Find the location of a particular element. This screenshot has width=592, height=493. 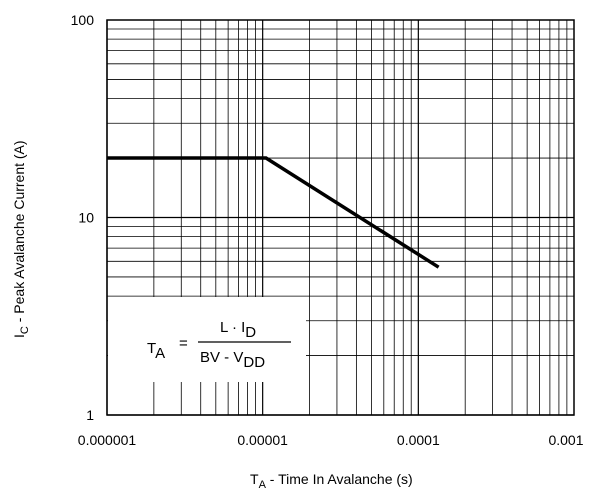

x-axis-title: TA - Time In Avalanche (s) is located at coordinates (331, 481).